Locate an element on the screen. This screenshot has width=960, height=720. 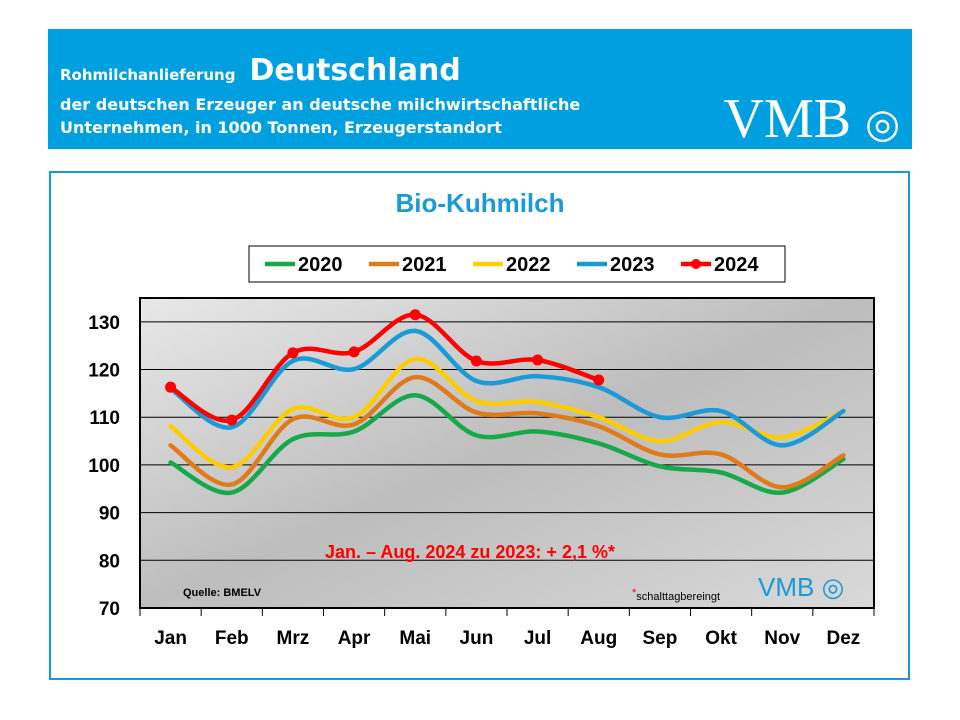
legend-label-2022: 2022 is located at coordinates (528, 265).